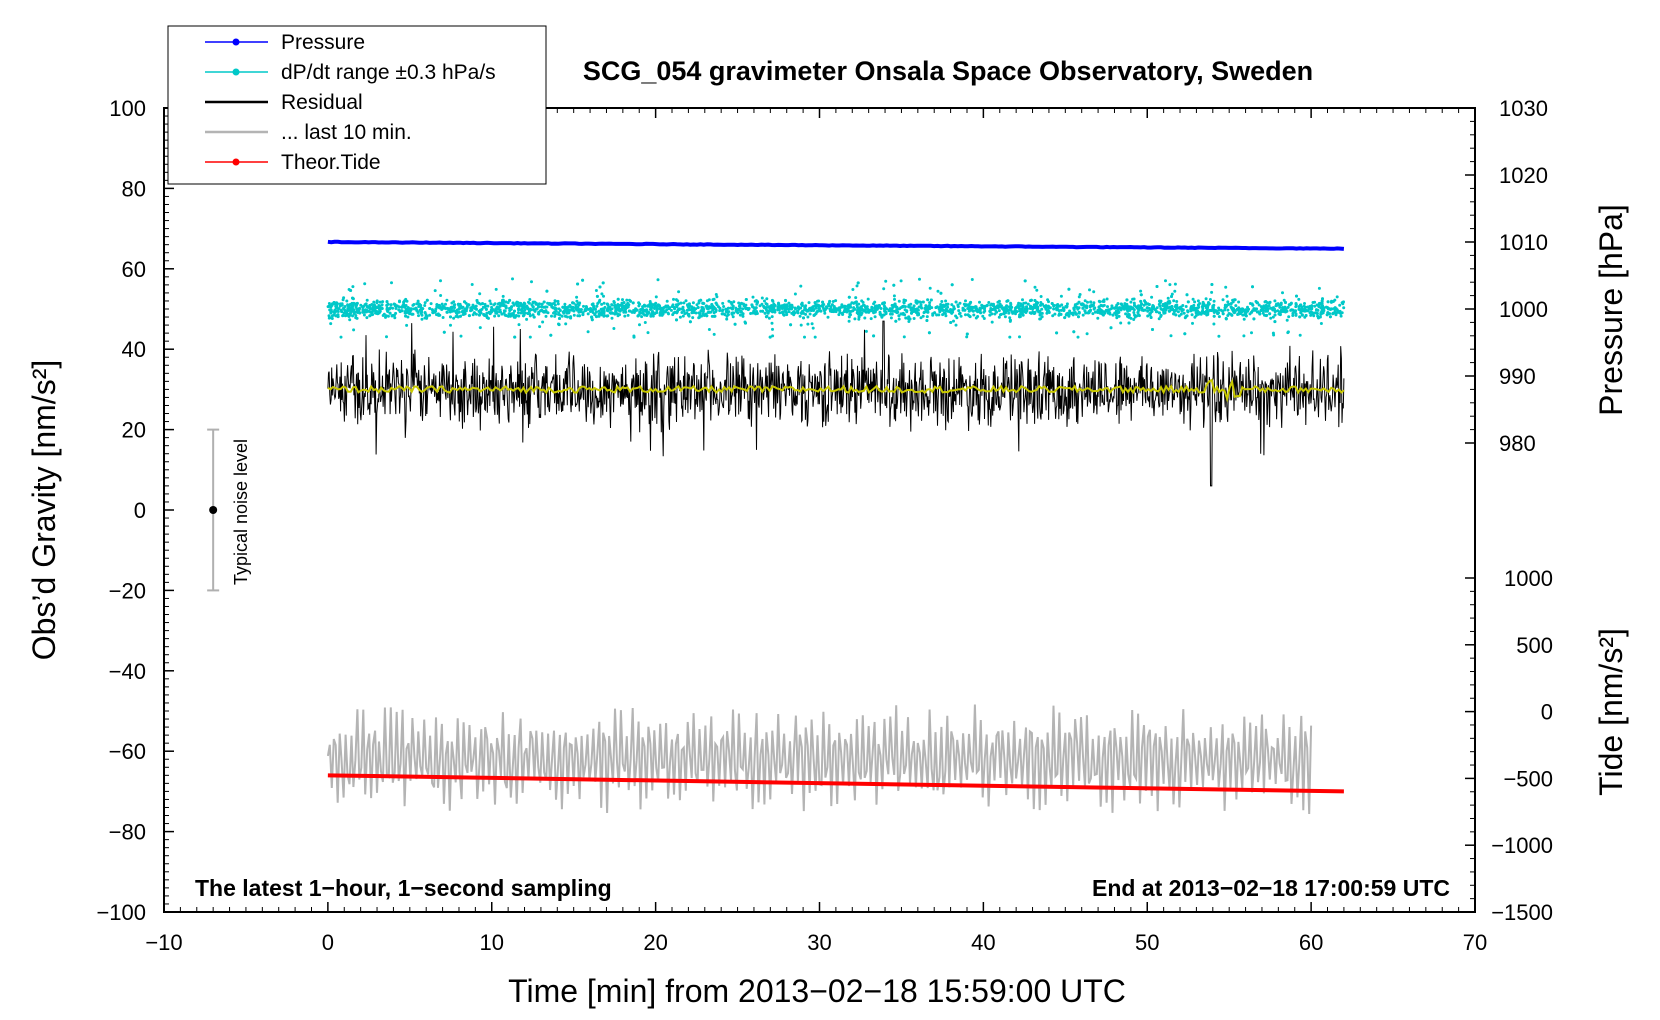 Image resolution: width=1660 pixels, height=1020 pixels. I want to click on noise-bar, so click(213, 510).